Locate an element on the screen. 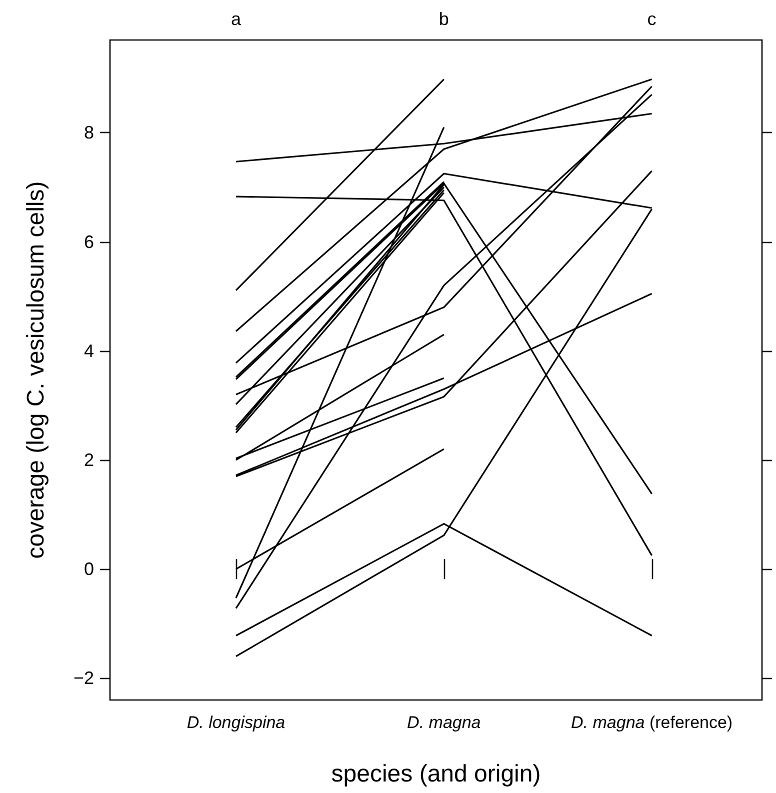  text: c is located at coordinates (651, 19).